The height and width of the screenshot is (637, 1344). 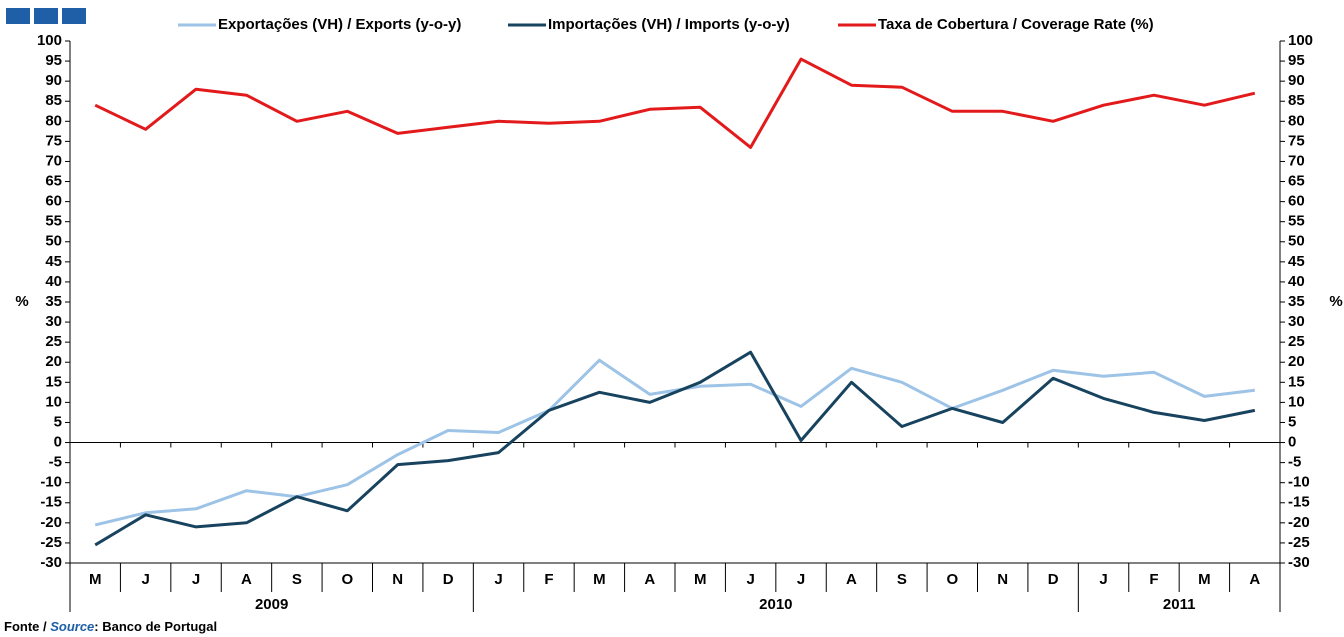 I want to click on group-label: 2010, so click(x=775, y=604).